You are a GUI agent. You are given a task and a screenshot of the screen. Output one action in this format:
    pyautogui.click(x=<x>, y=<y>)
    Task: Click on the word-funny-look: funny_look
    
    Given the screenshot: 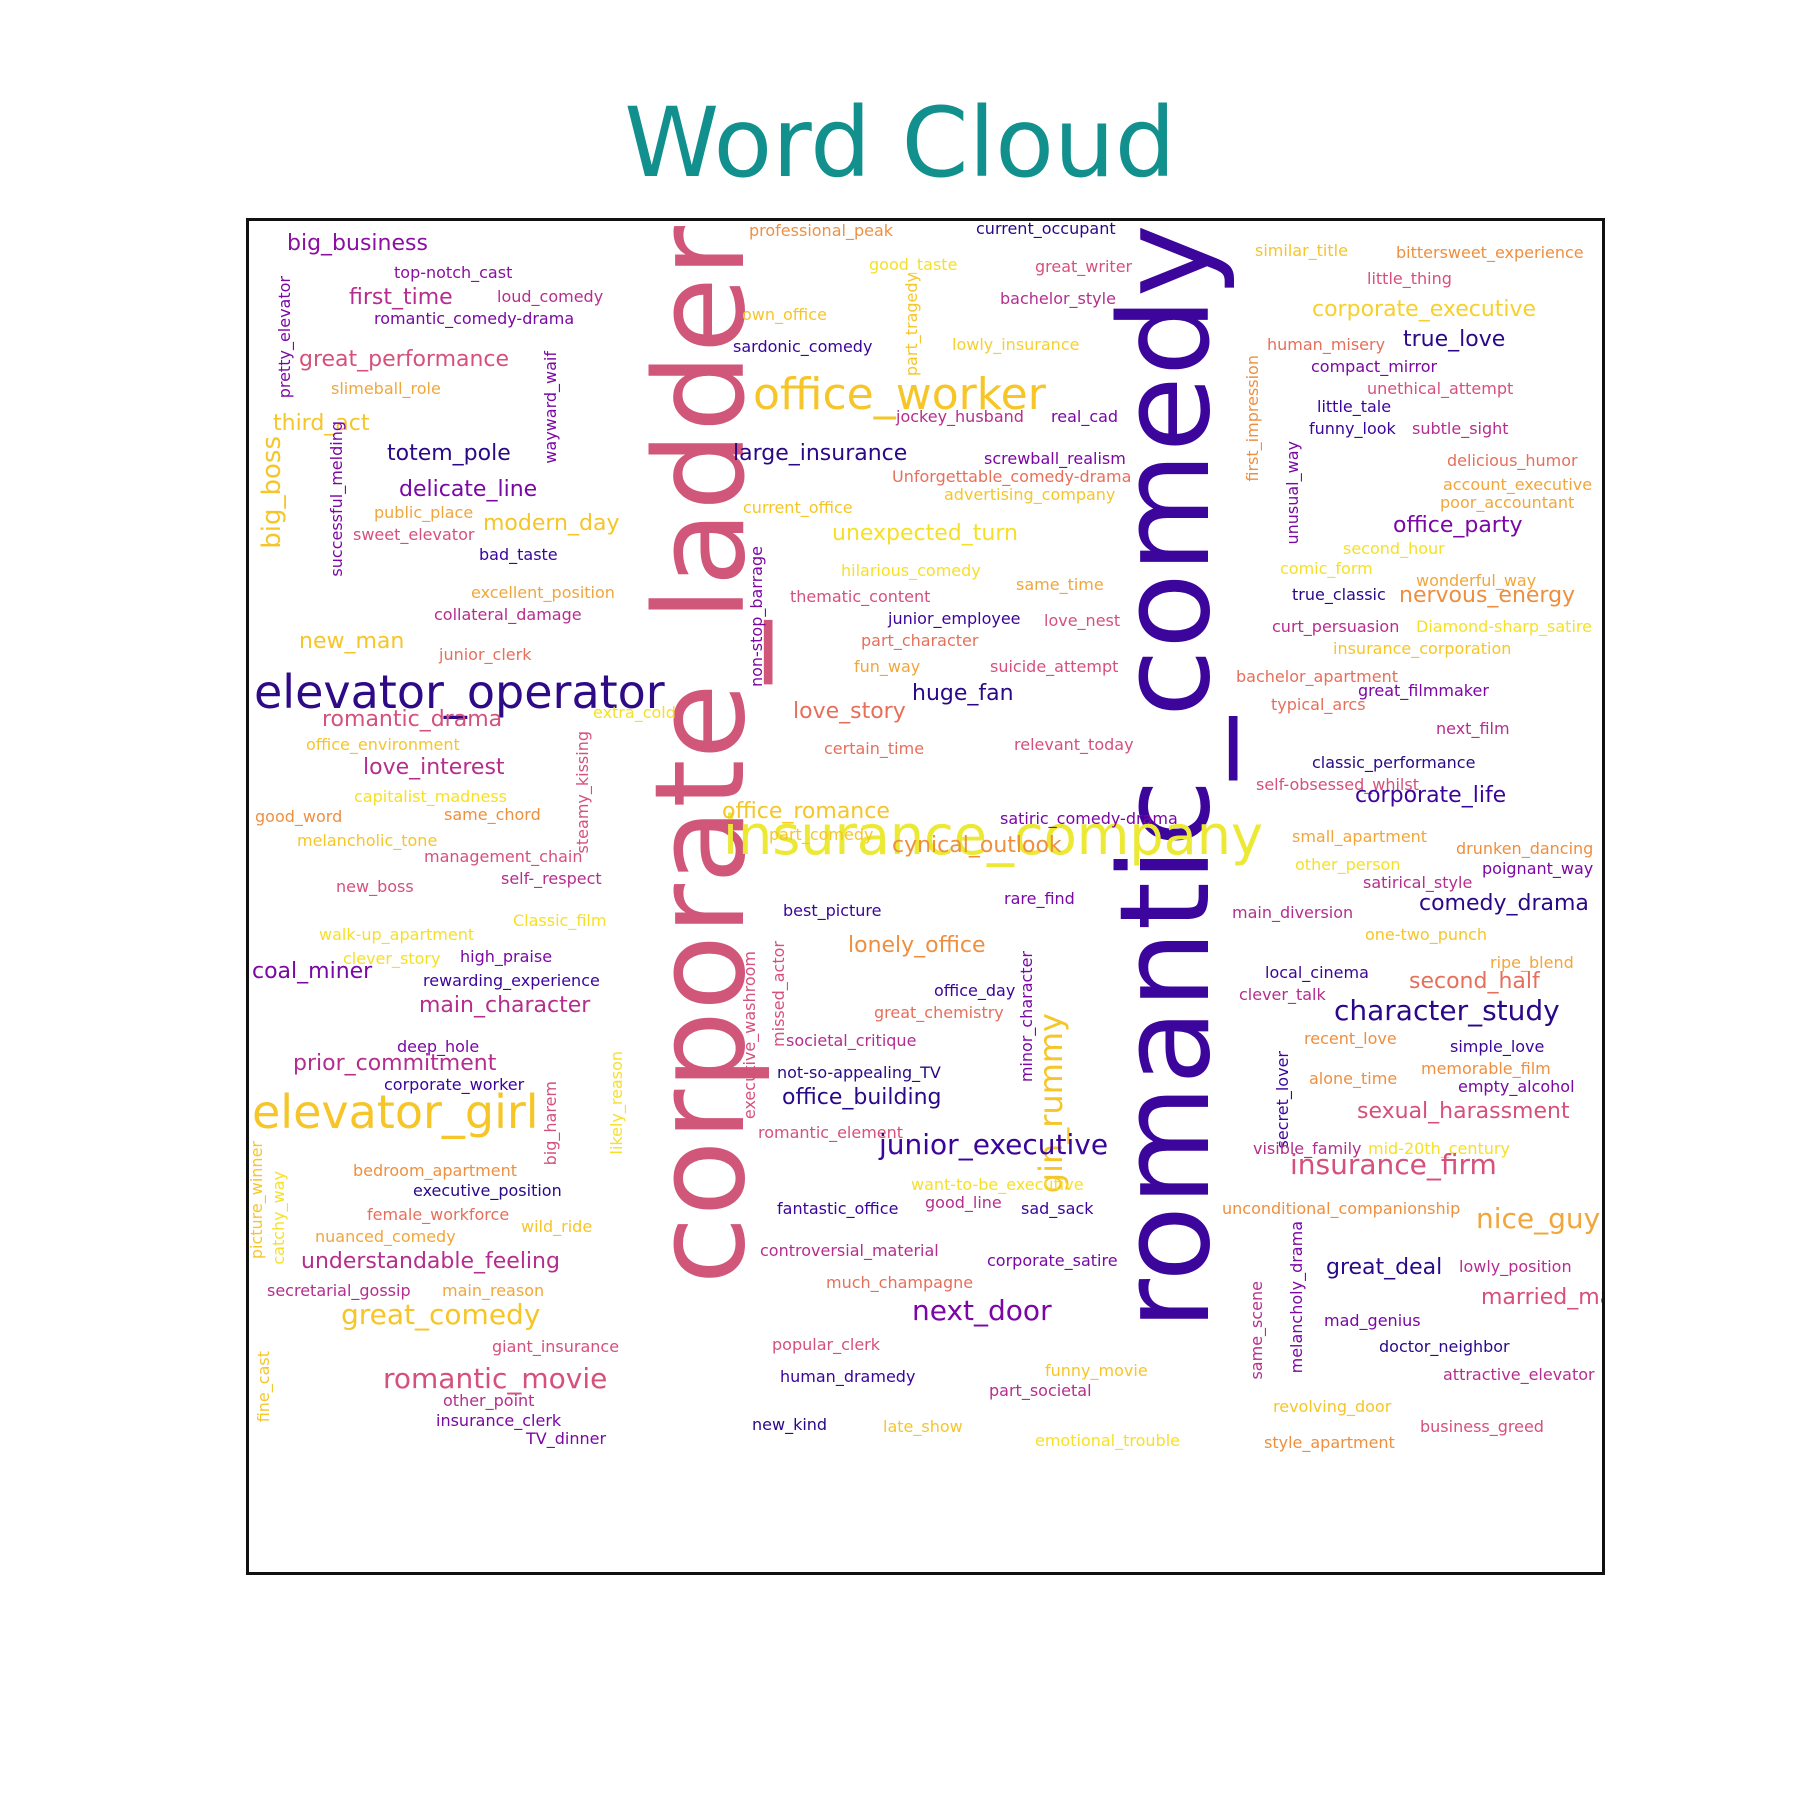 What is the action you would take?
    pyautogui.click(x=1352, y=428)
    